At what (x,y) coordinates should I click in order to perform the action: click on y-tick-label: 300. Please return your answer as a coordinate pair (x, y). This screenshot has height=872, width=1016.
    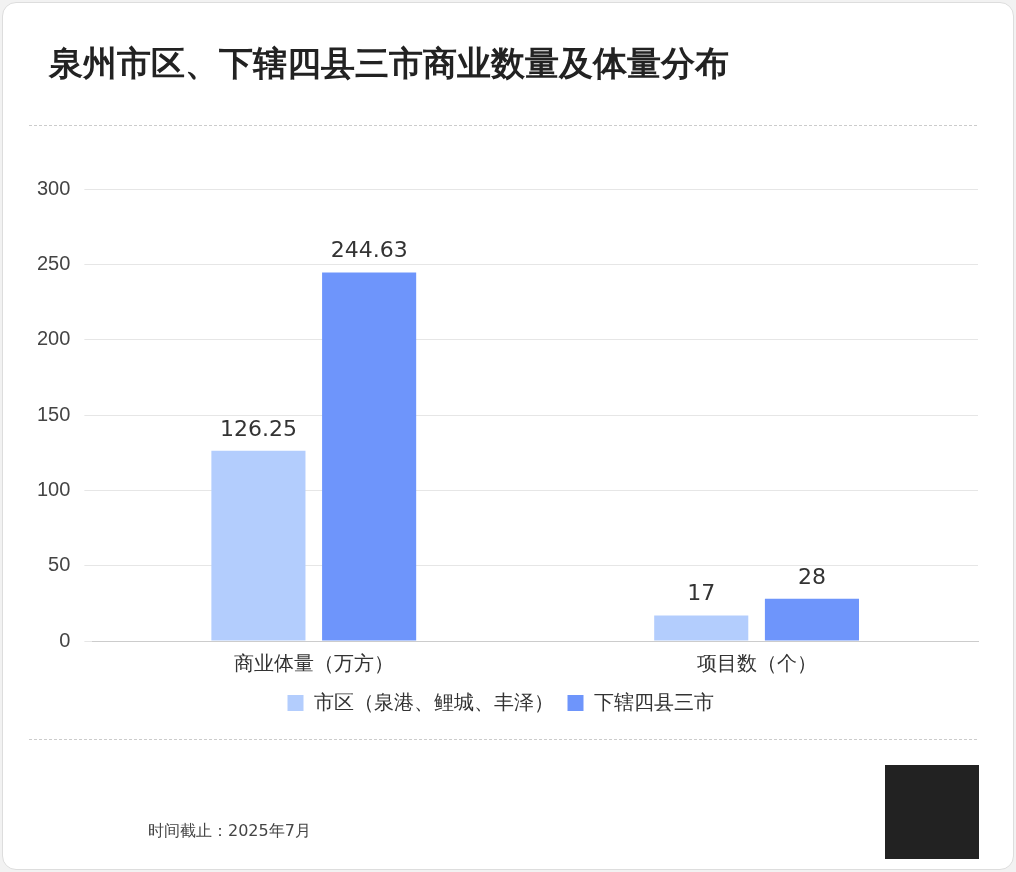
    Looking at the image, I should click on (53, 187).